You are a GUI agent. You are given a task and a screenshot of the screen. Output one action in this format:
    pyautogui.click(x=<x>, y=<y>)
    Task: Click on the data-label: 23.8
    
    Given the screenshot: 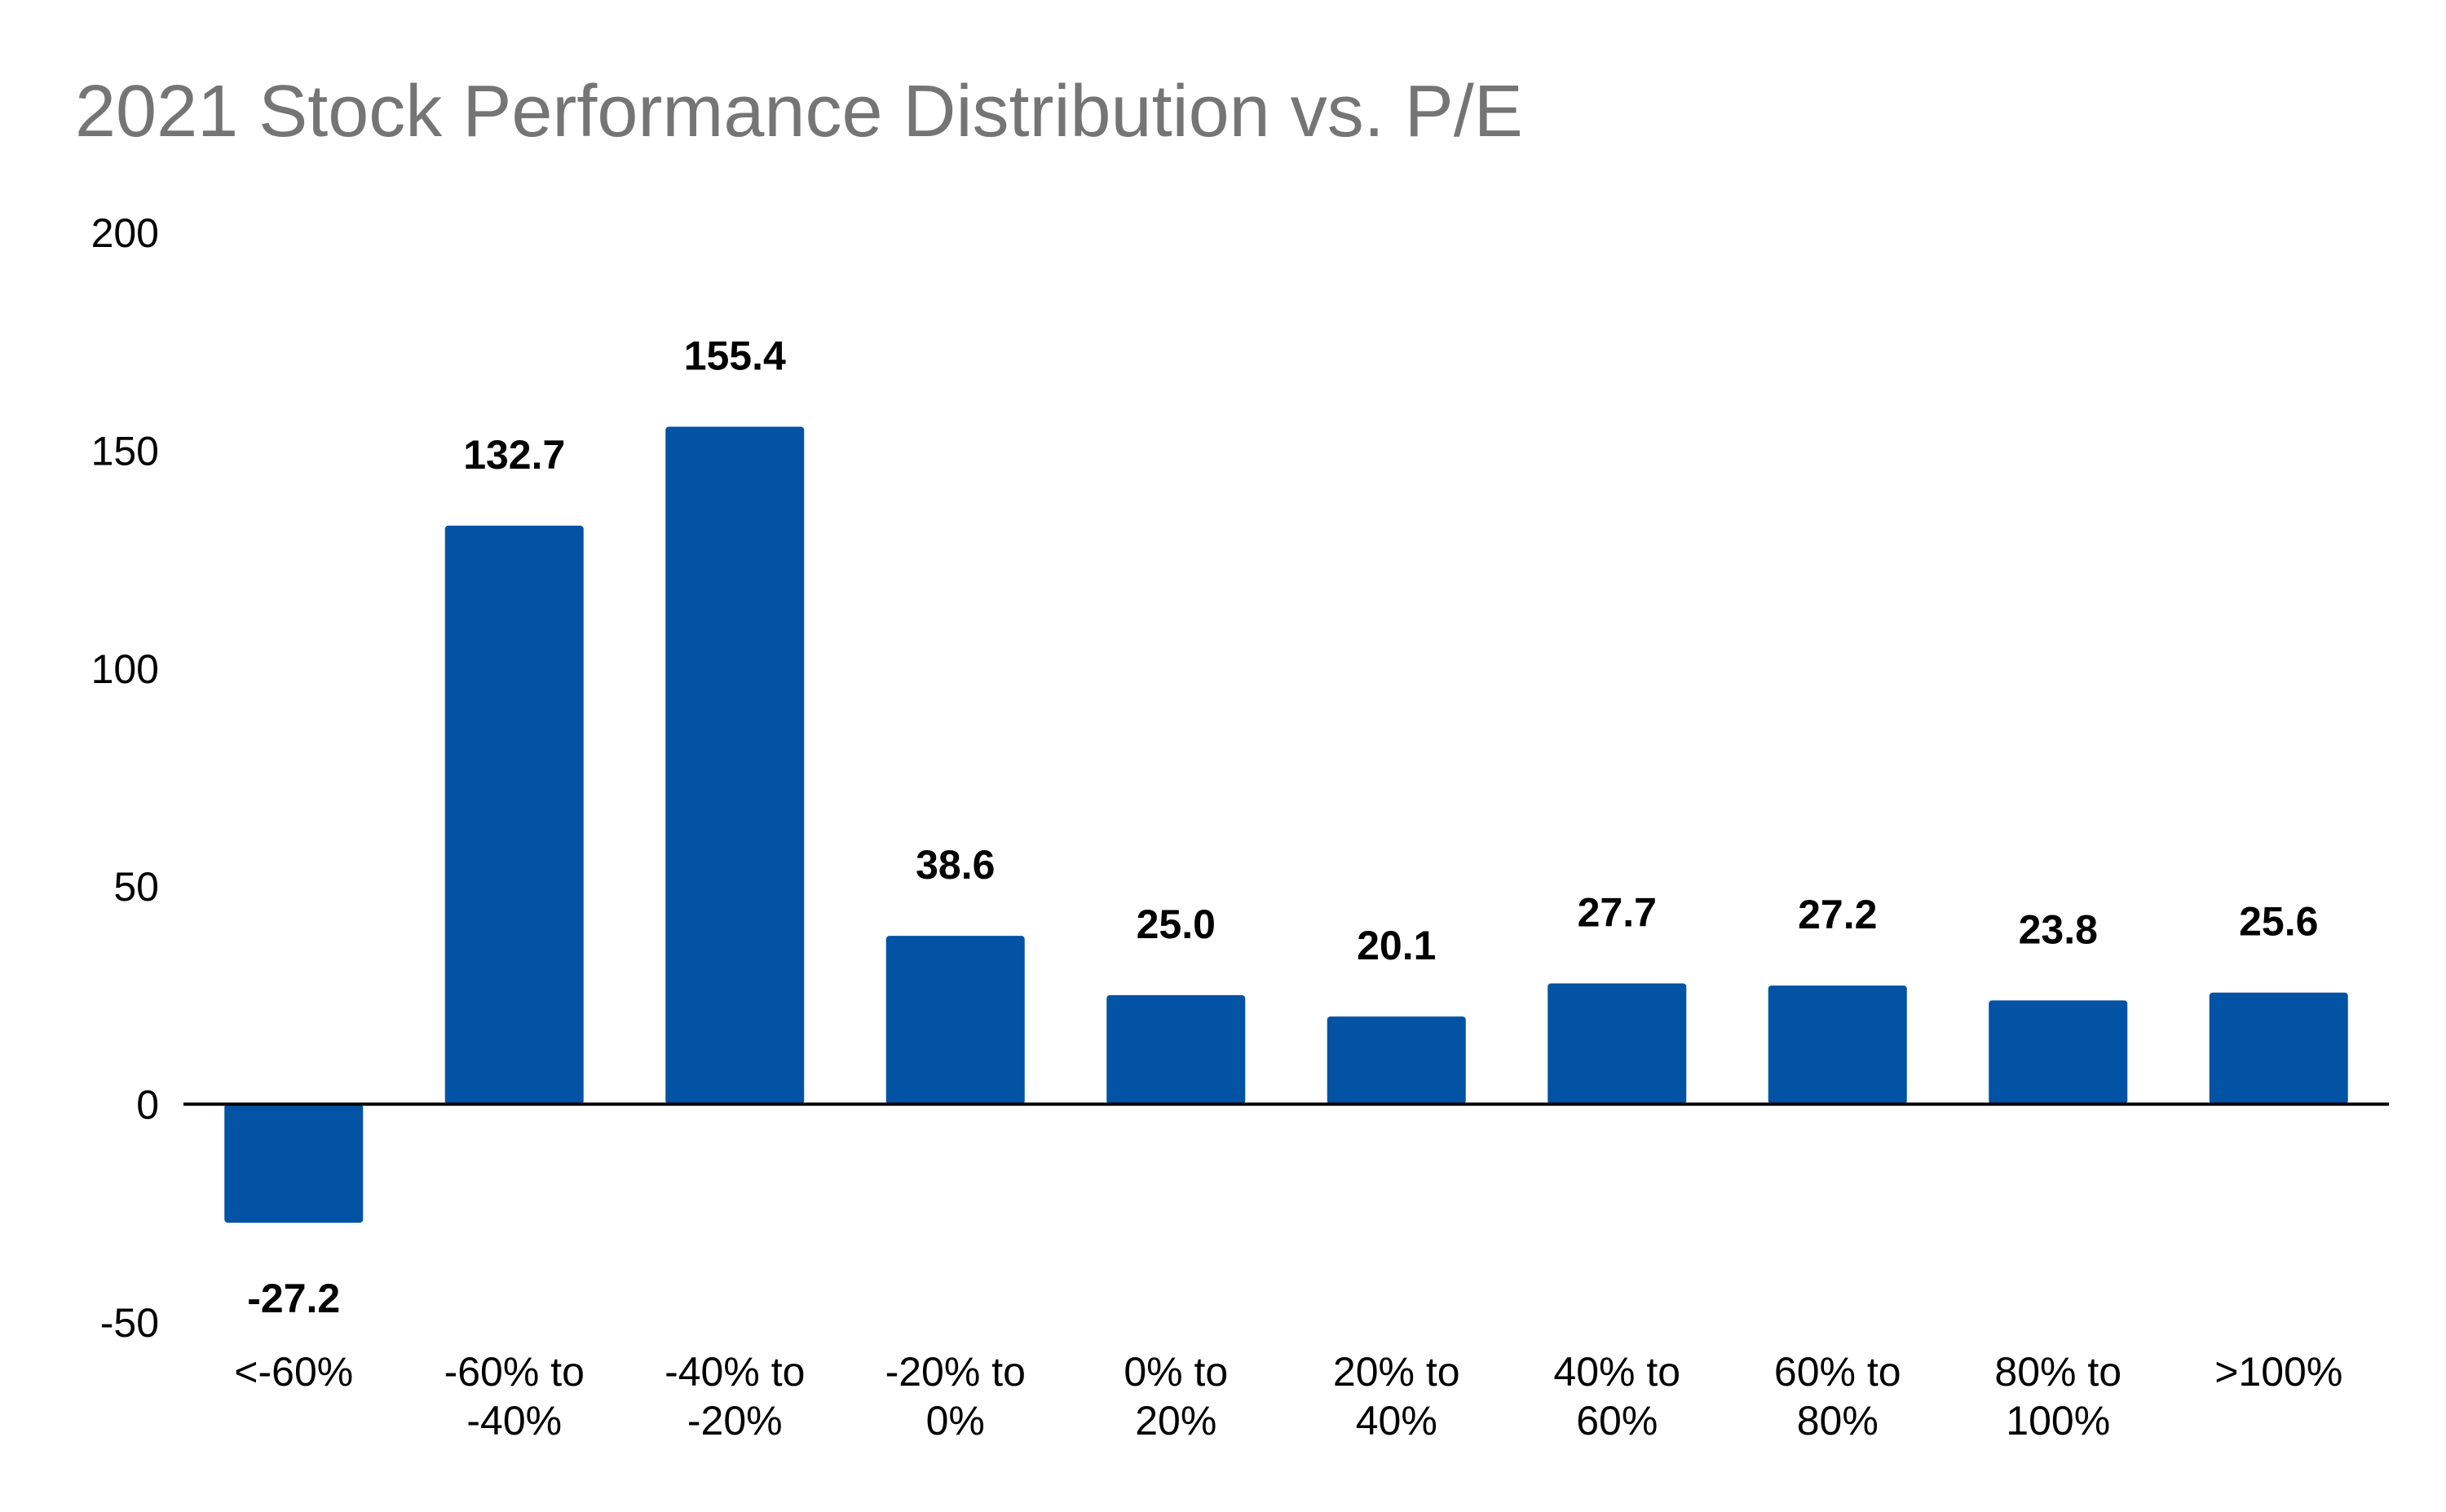 What is the action you would take?
    pyautogui.click(x=2058, y=929)
    